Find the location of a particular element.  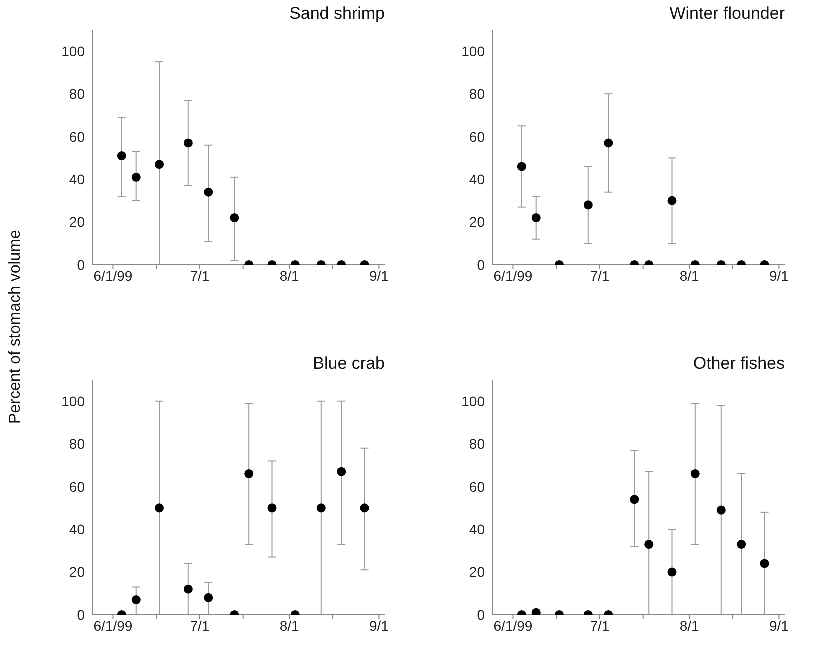

chart-title: Blue crab is located at coordinates (349, 364).